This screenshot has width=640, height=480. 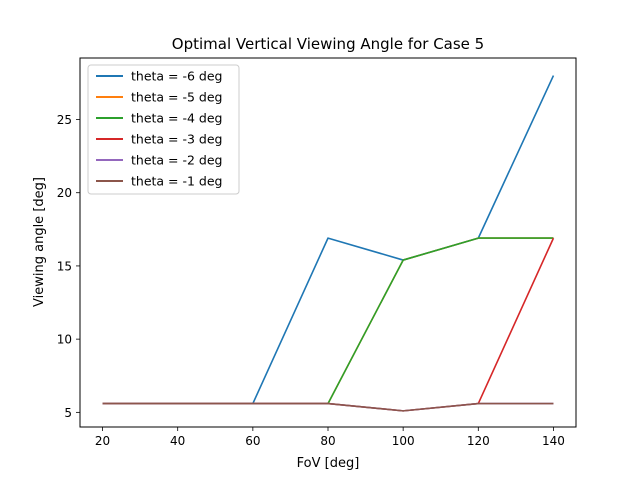 I want to click on y-tick-label: 5, so click(x=68, y=413).